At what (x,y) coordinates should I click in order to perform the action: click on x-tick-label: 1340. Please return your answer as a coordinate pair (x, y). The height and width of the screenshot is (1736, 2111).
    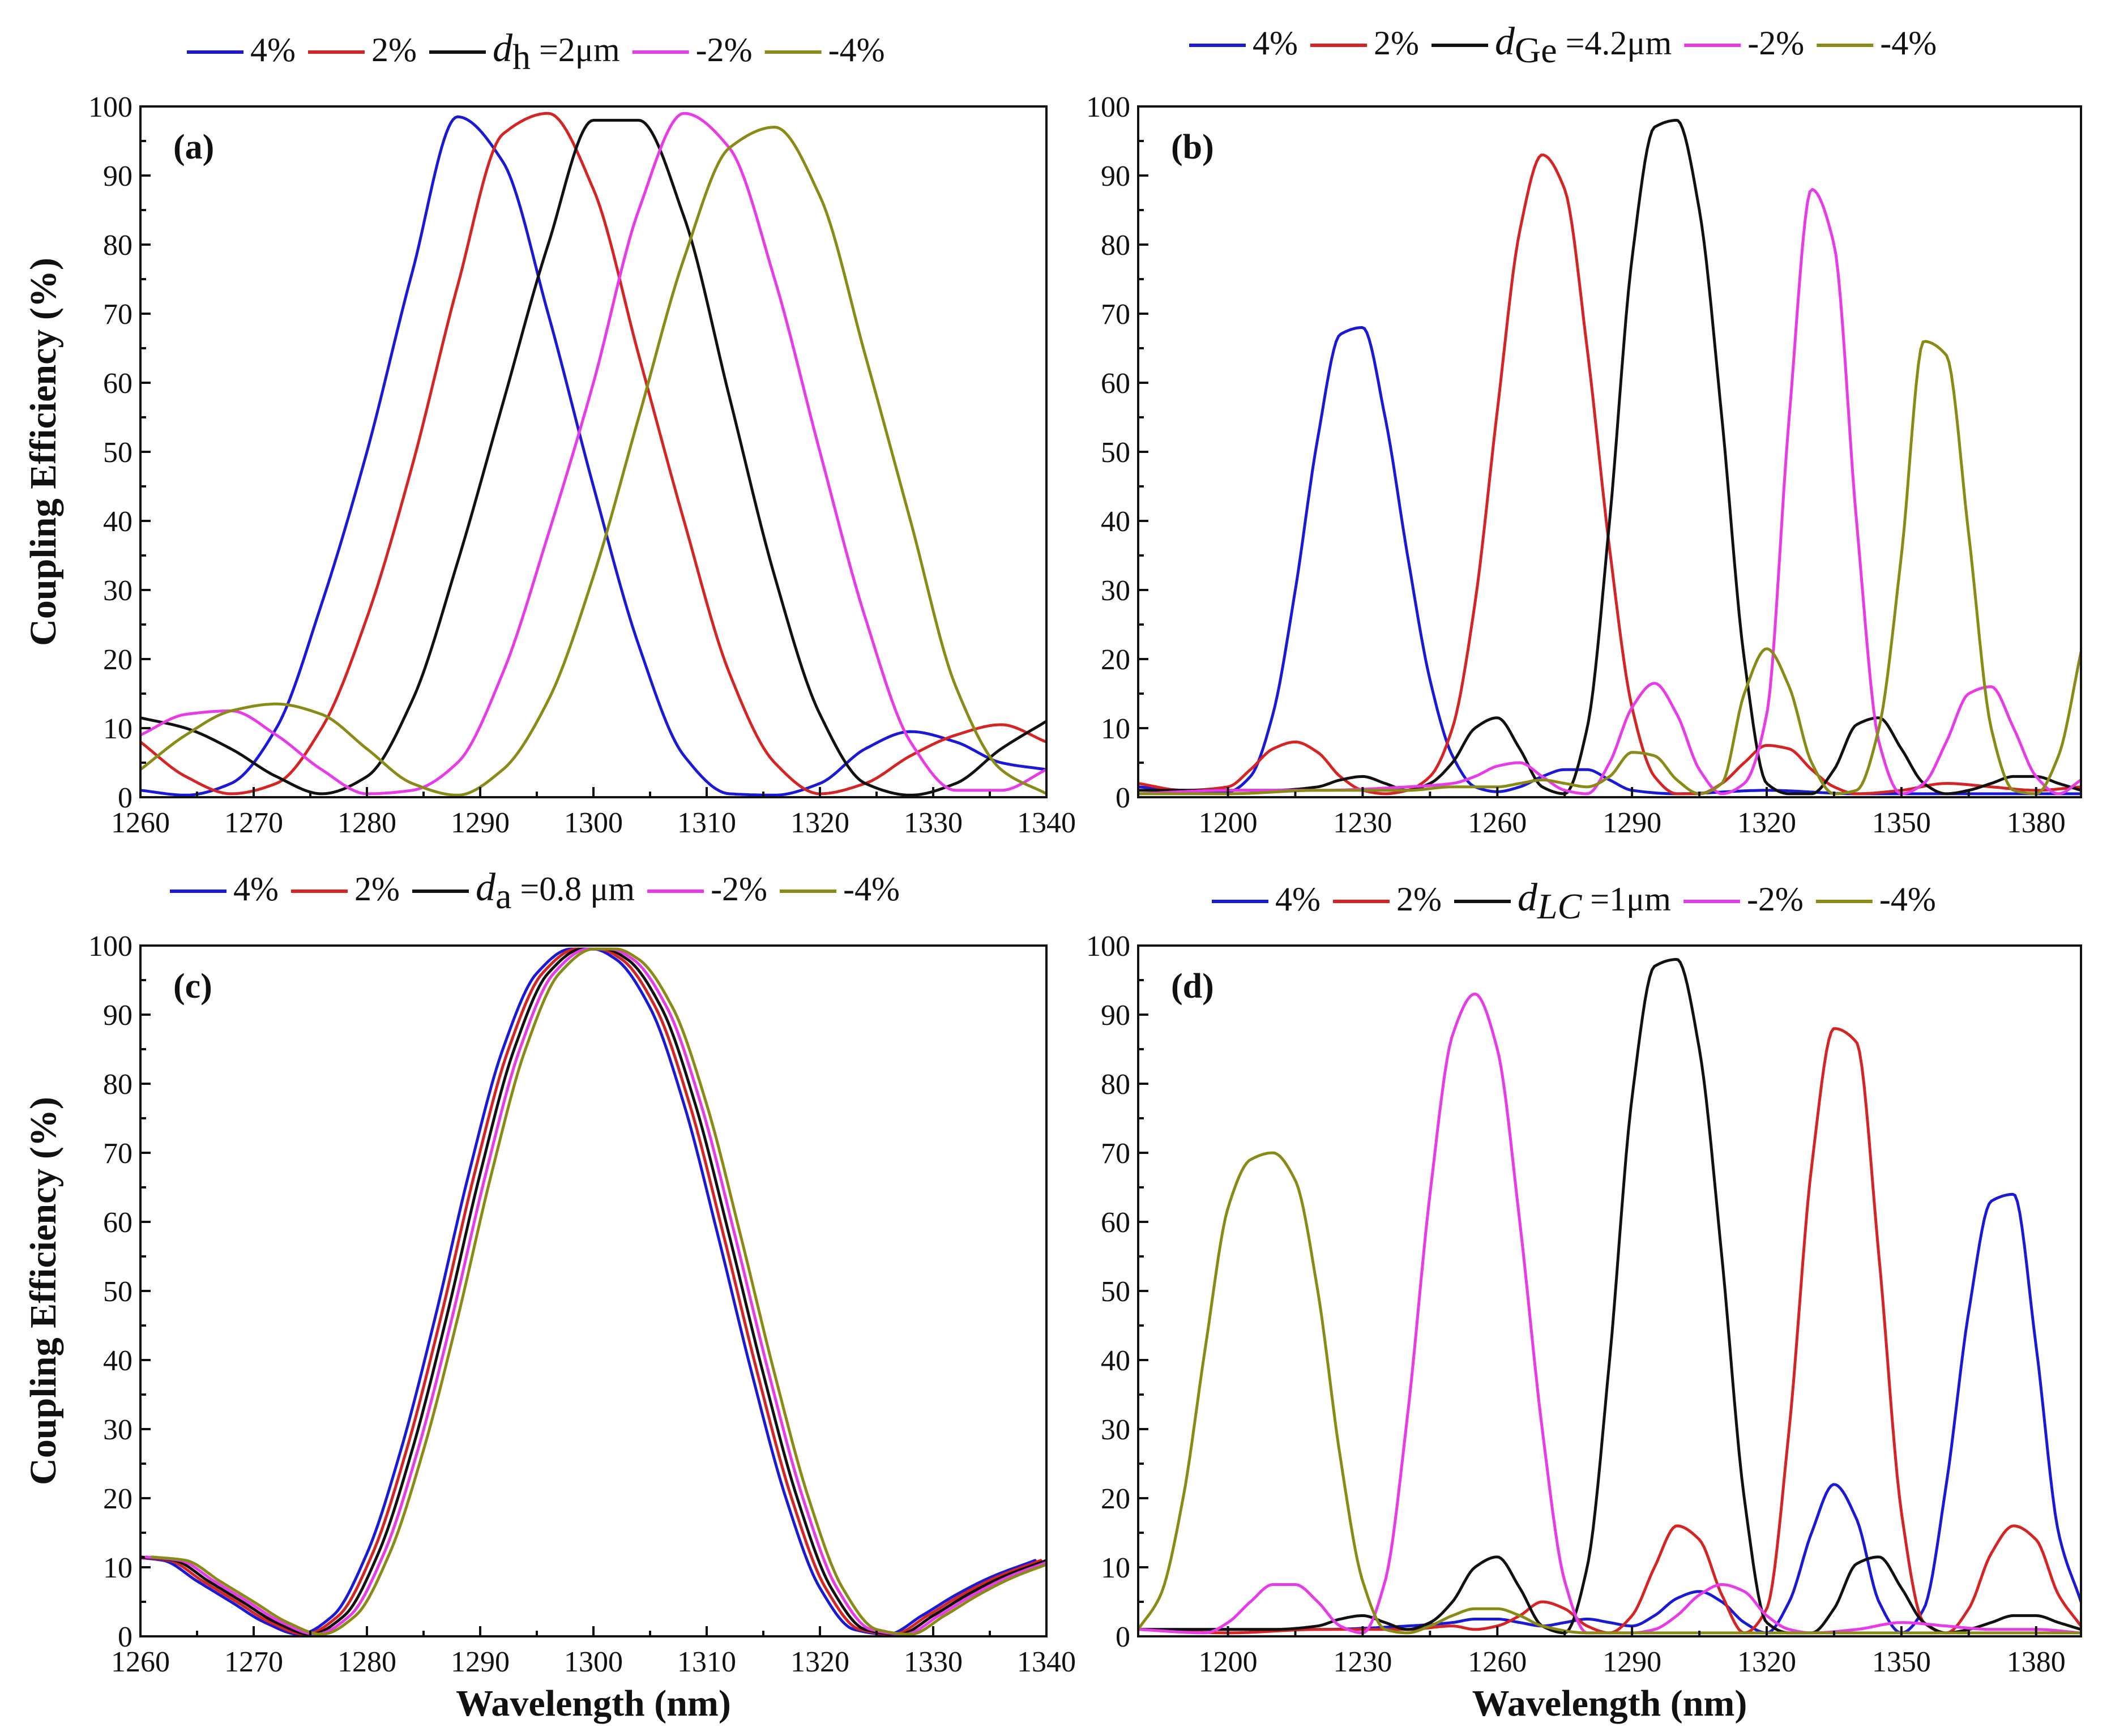
    Looking at the image, I should click on (1046, 1662).